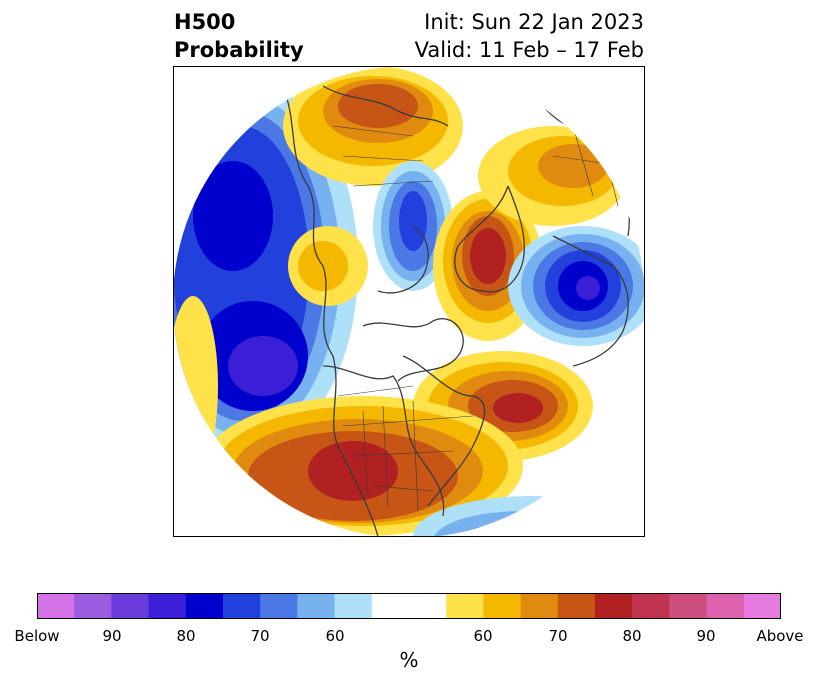  Describe the element at coordinates (205, 22) in the screenshot. I see `title-line-1: H500` at that location.